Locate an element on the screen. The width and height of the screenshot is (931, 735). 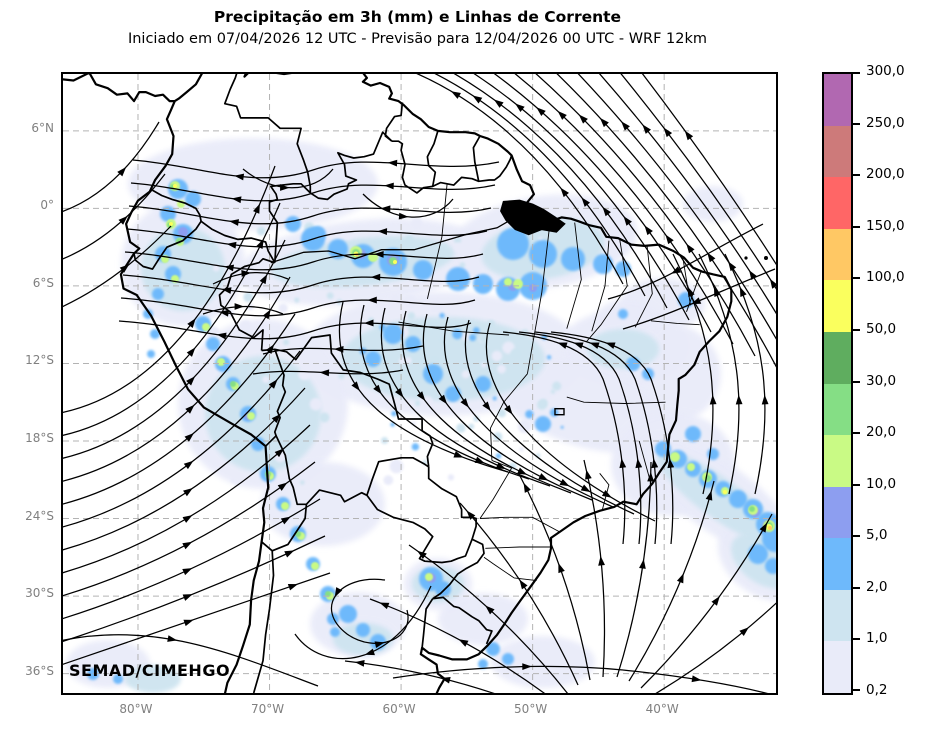
df-square is located at coordinates (559, 411).